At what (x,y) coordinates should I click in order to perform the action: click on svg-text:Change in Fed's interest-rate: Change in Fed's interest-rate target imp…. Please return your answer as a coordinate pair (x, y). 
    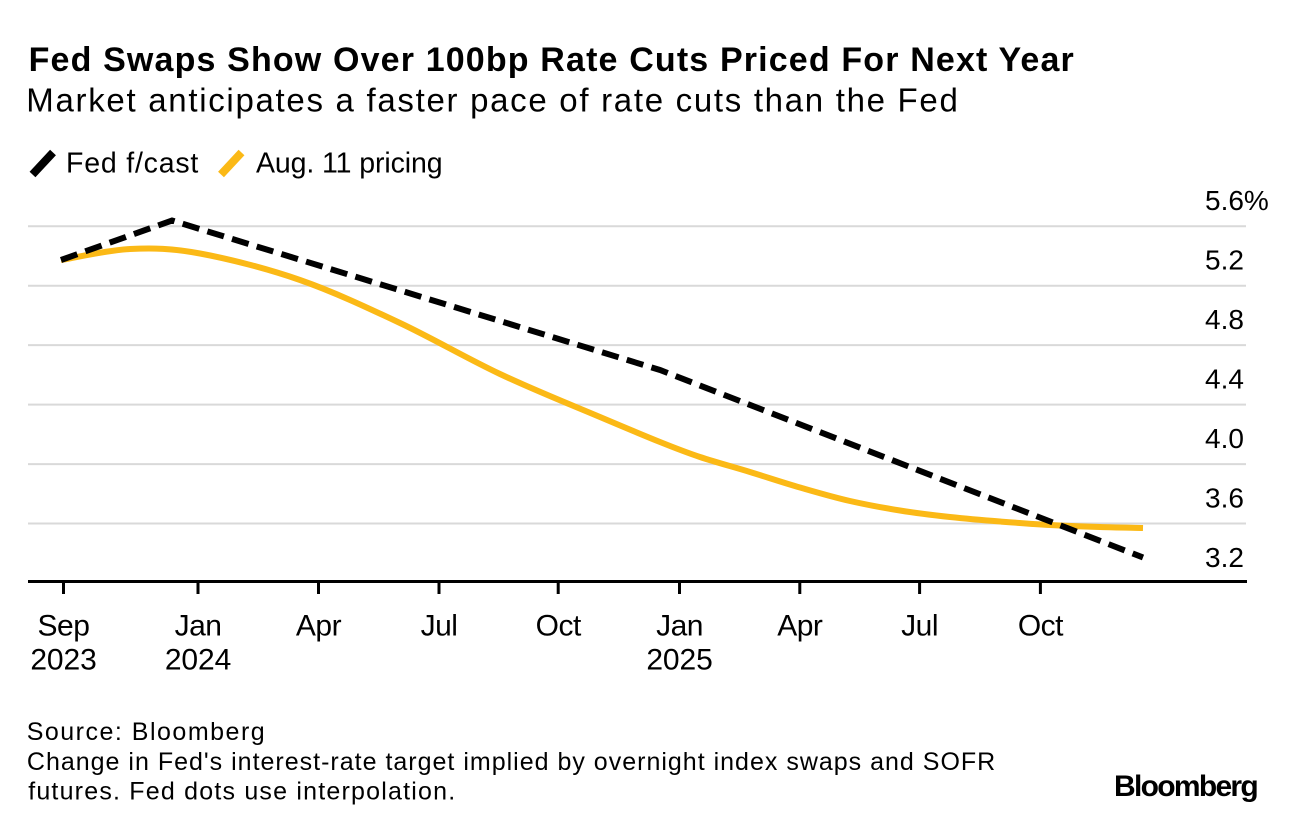
    Looking at the image, I should click on (511, 762).